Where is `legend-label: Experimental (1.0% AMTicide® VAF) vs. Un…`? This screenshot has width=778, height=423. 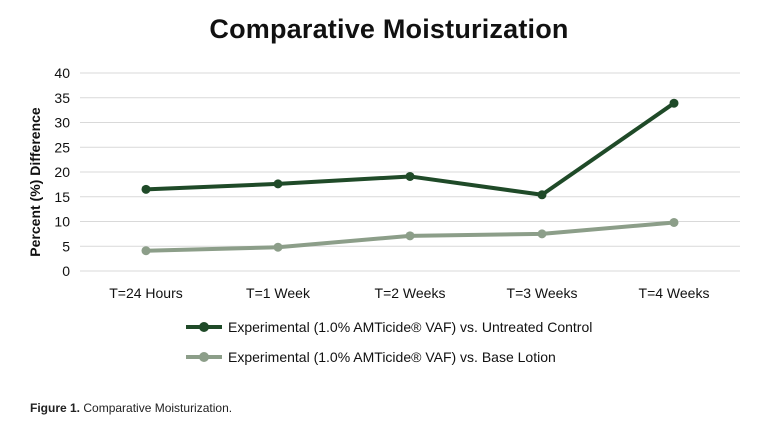
legend-label: Experimental (1.0% AMTicide® VAF) vs. Un… is located at coordinates (410, 327).